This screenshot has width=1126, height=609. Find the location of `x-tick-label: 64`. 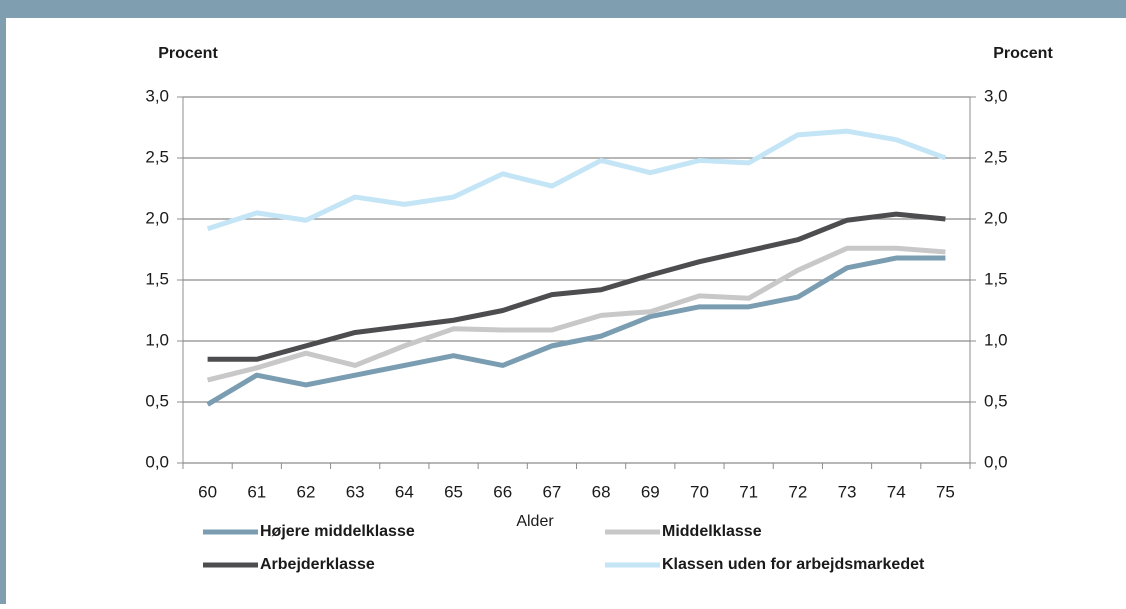

x-tick-label: 64 is located at coordinates (404, 491).